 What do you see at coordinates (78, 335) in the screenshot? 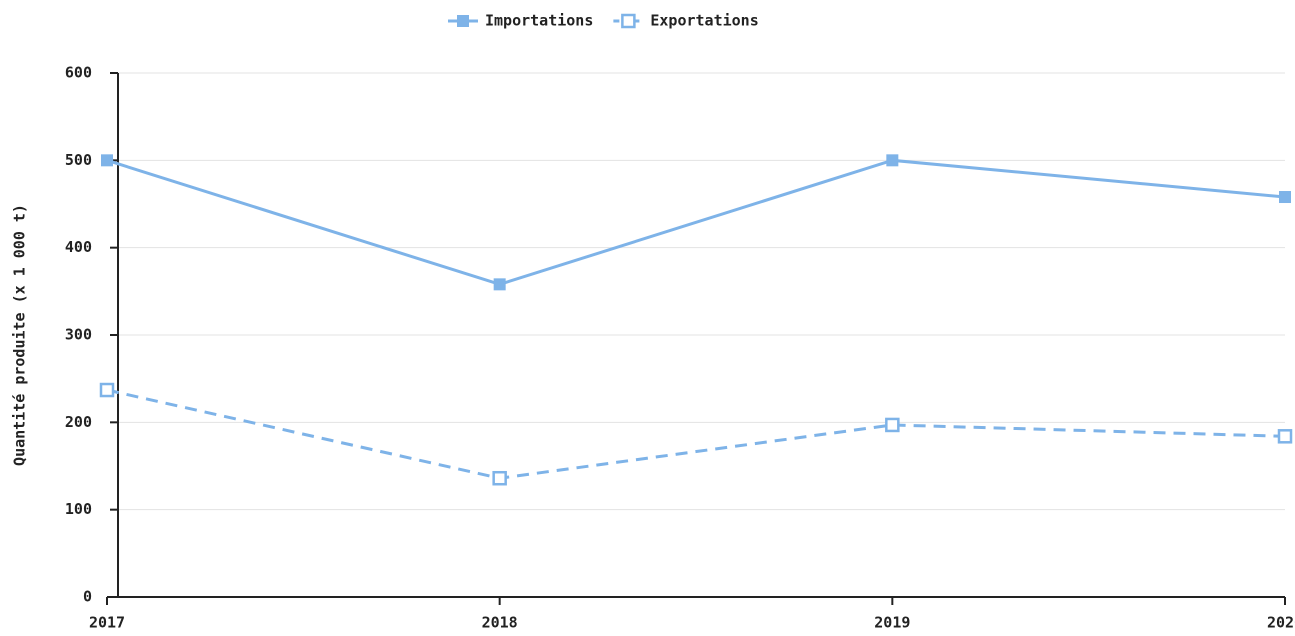
I see `y-tick-label: 300` at bounding box center [78, 335].